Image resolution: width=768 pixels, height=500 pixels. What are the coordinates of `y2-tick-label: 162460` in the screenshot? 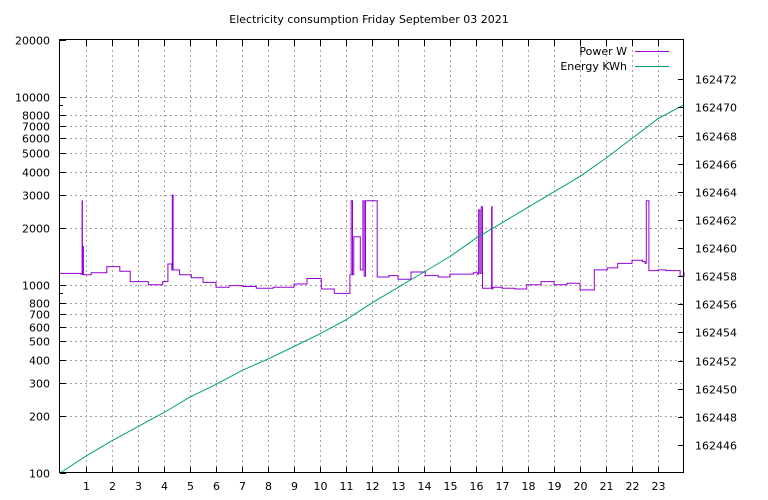 It's located at (716, 249).